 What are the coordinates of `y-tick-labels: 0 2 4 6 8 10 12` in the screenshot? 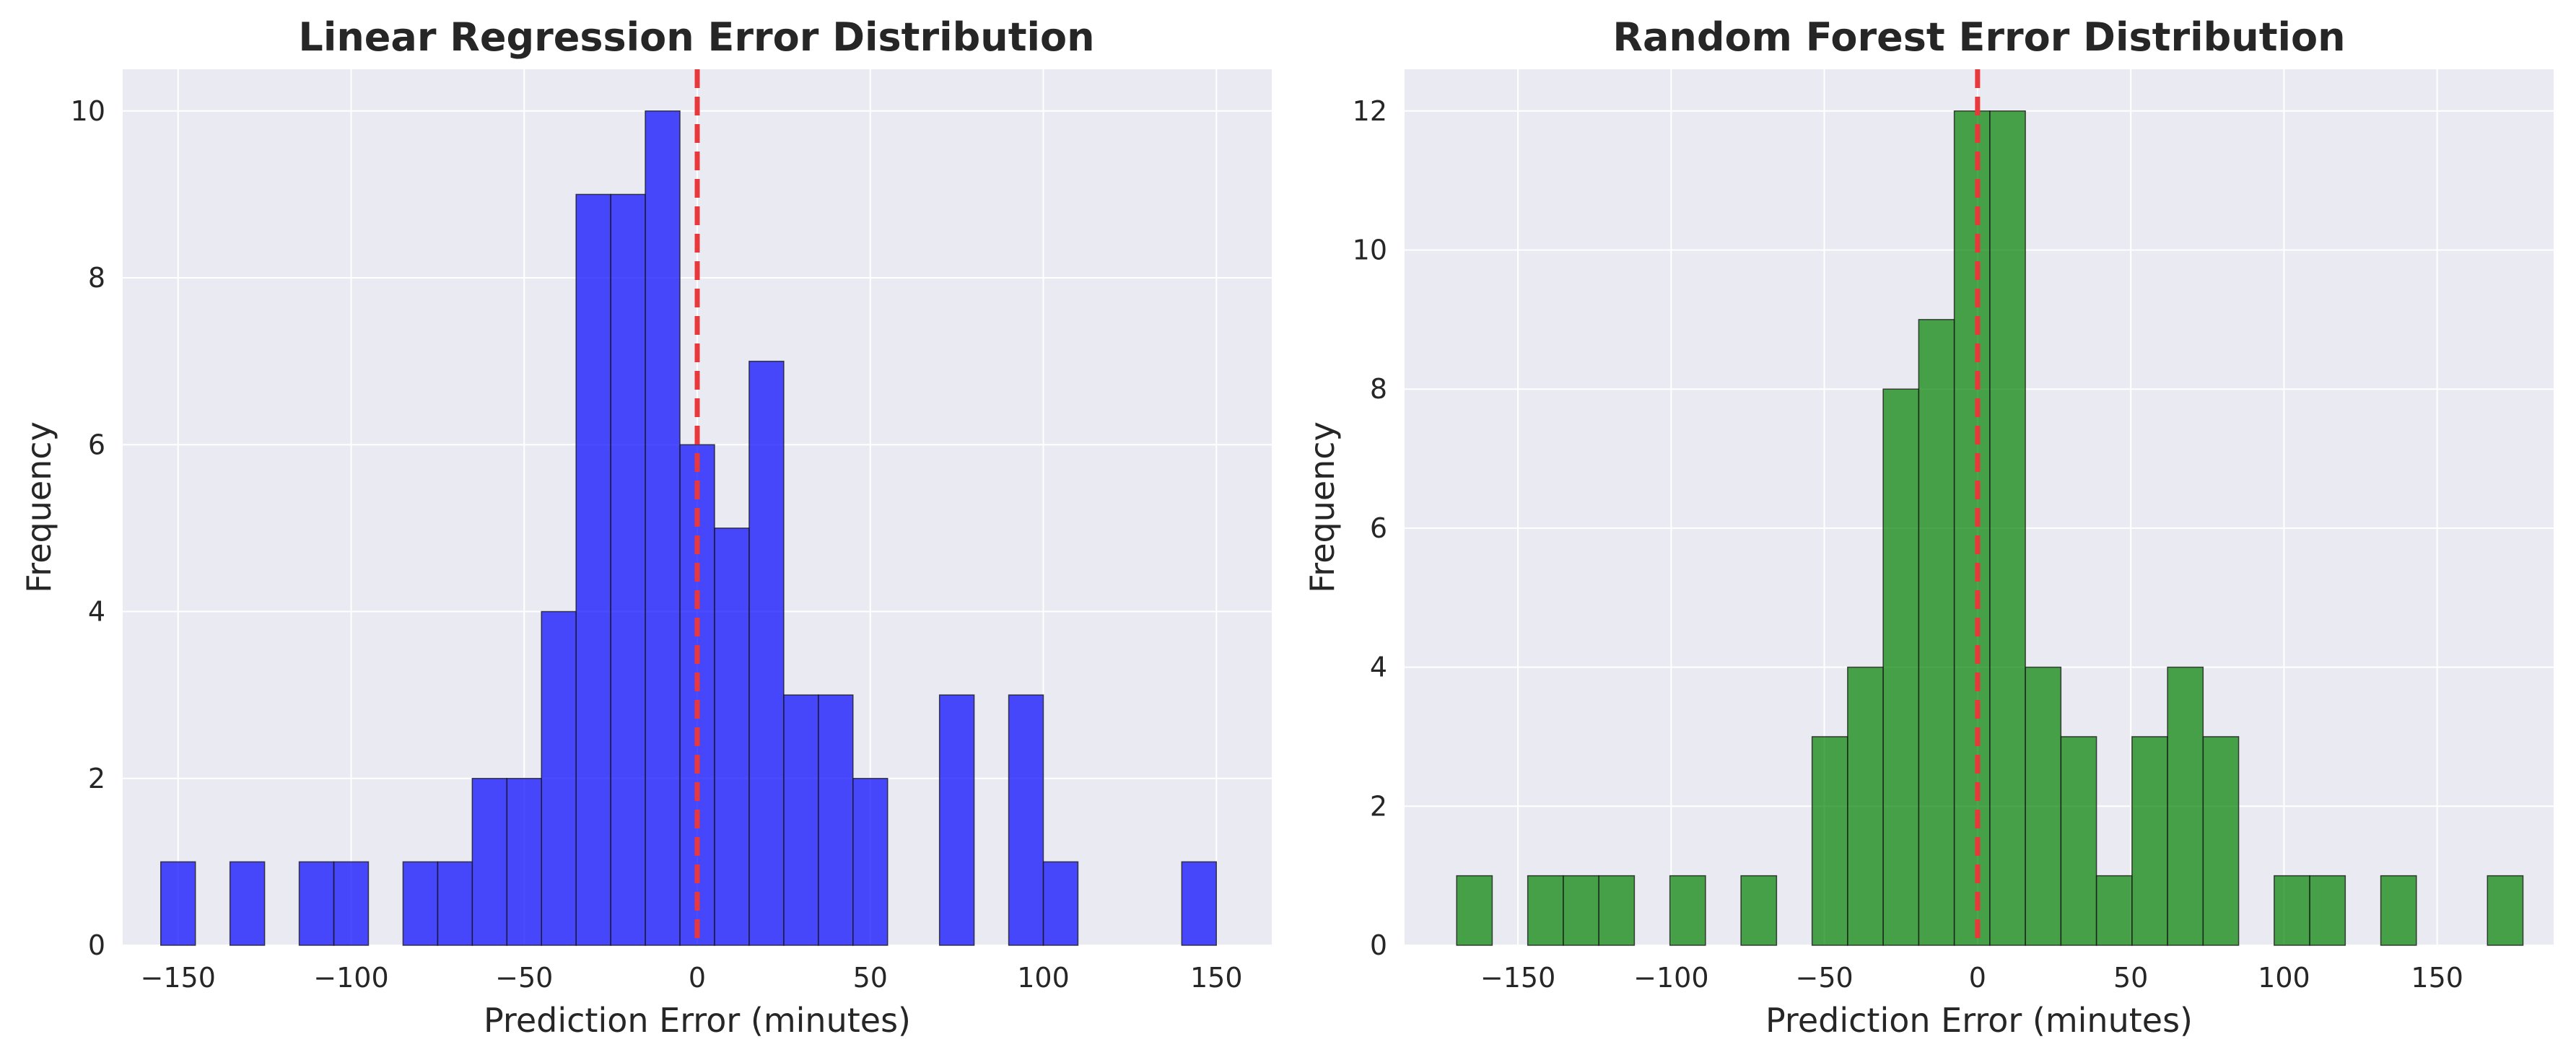 It's located at (1370, 528).